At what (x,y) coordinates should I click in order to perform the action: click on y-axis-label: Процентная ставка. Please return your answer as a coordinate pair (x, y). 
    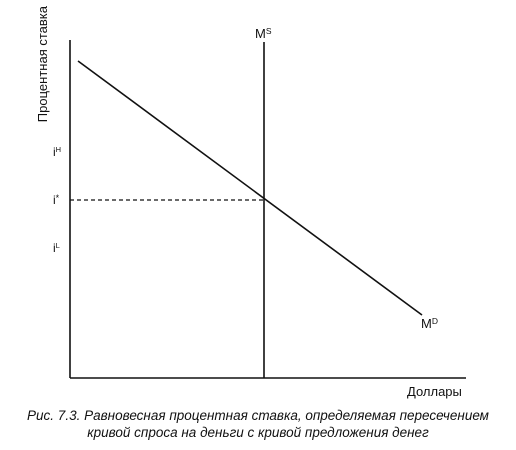
    Looking at the image, I should click on (42, 63).